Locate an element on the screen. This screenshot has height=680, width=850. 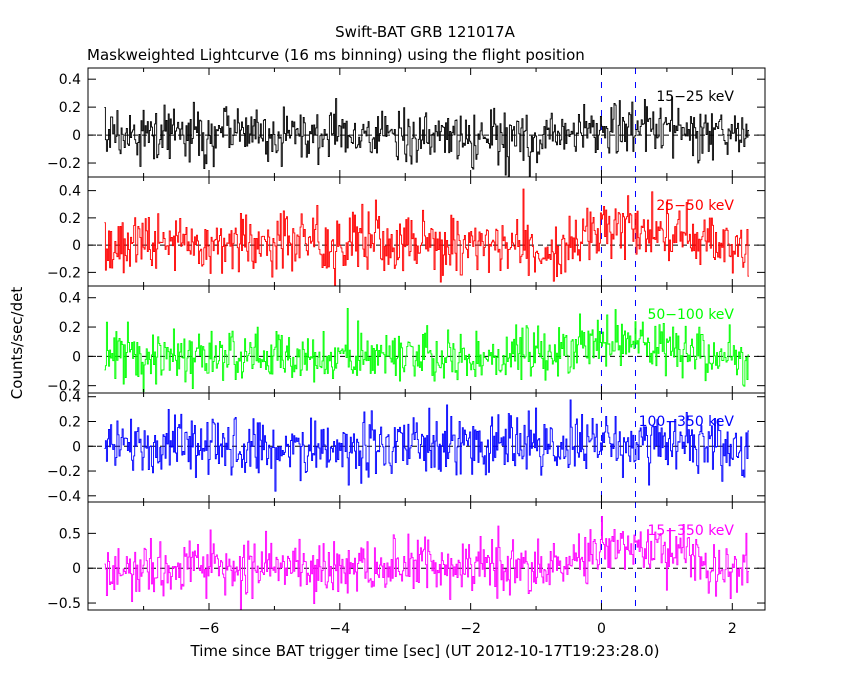
x-tick-label: 2 is located at coordinates (732, 629).